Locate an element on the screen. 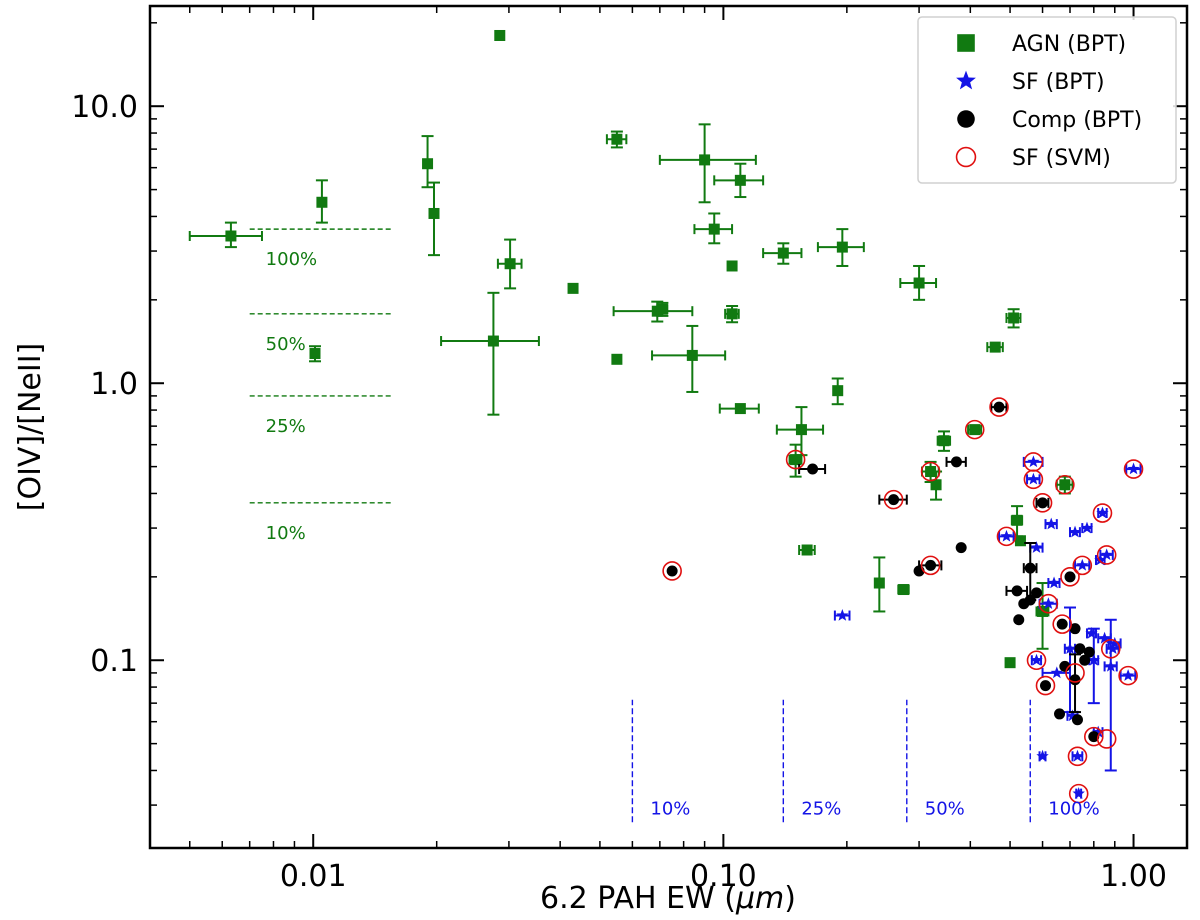 This screenshot has width=1200, height=920. x-axis-title: 6.2 PAH EW (μm) is located at coordinates (668, 898).